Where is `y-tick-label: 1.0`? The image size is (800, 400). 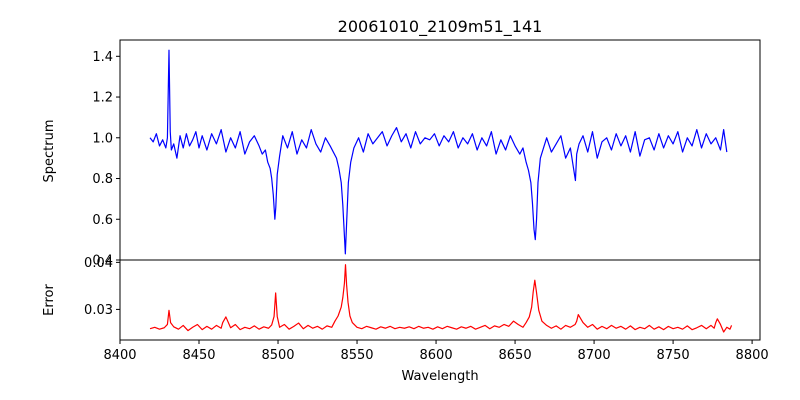
y-tick-label: 1.0 is located at coordinates (102, 138).